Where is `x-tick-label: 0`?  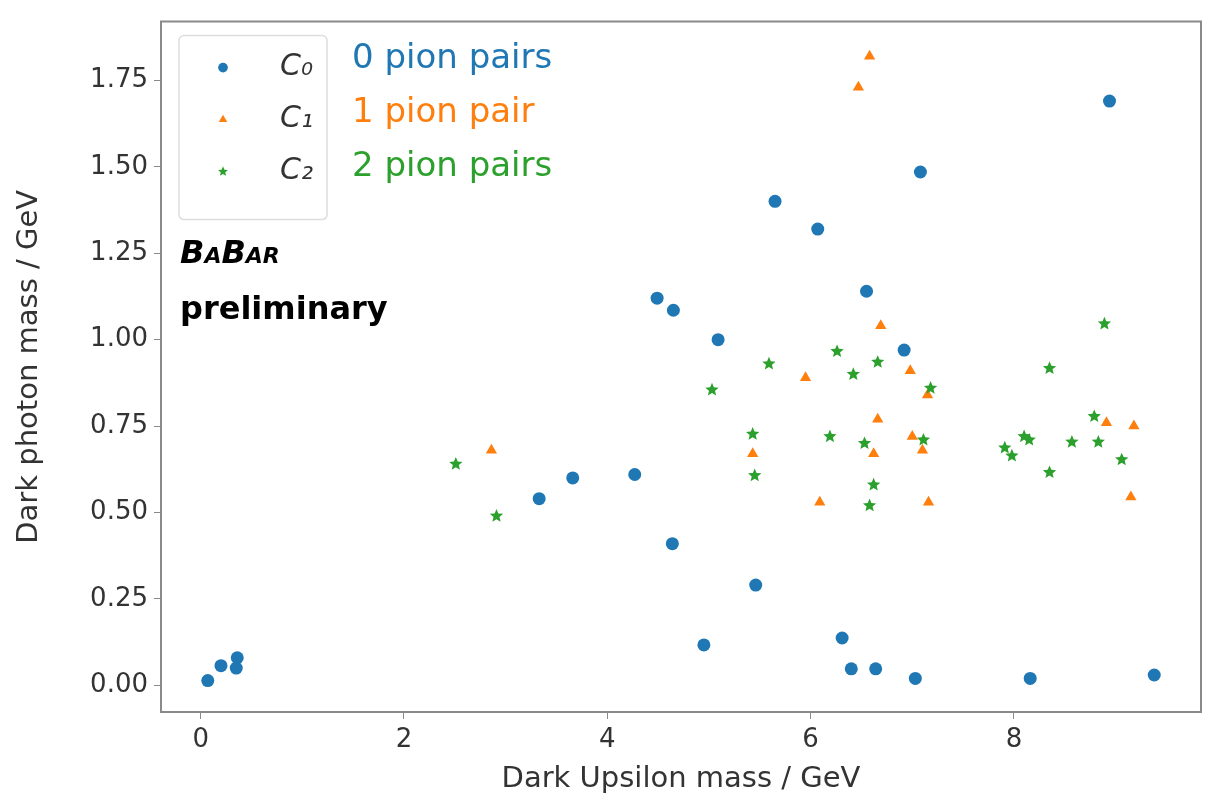
x-tick-label: 0 is located at coordinates (200, 738).